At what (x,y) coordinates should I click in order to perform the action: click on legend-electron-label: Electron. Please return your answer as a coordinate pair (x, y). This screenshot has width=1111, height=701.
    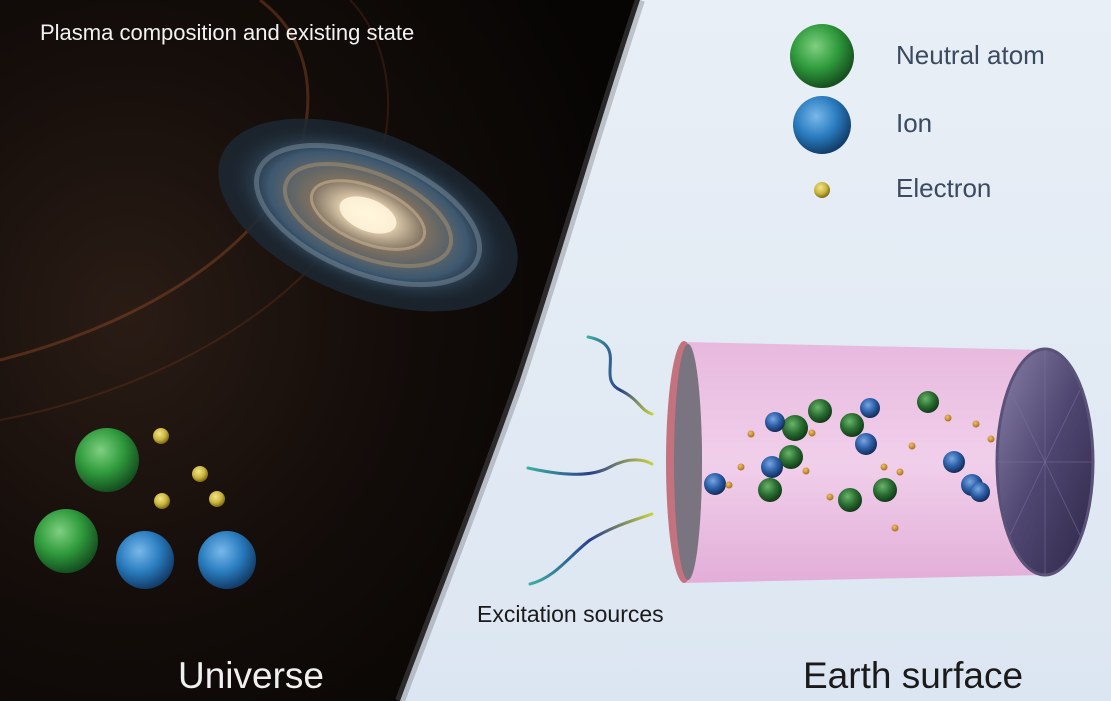
    Looking at the image, I should click on (944, 188).